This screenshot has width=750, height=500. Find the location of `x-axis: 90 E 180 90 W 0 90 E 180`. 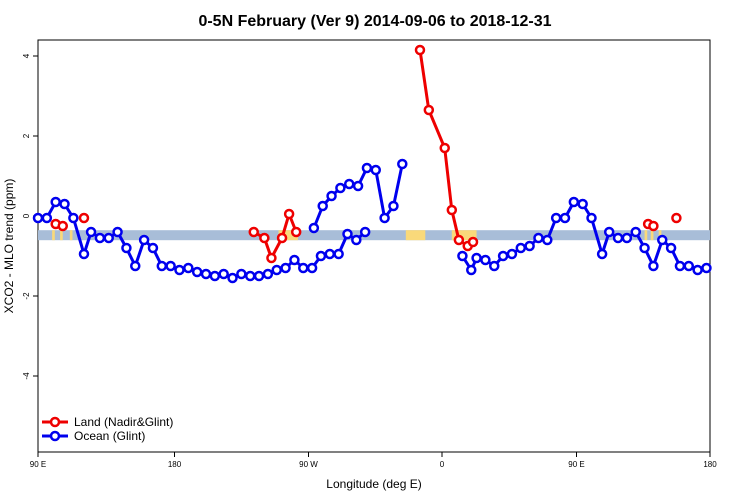

x-axis: 90 E 180 90 W 0 90 E 180 is located at coordinates (373, 460).